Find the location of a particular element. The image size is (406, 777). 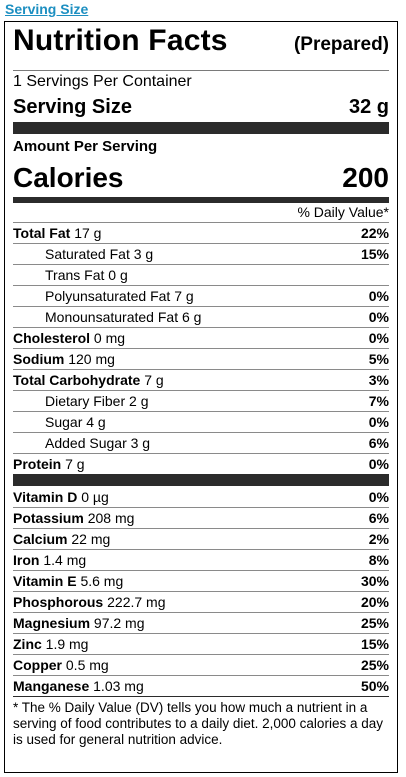

vitamin-name: Vitamin D is located at coordinates (45, 496).